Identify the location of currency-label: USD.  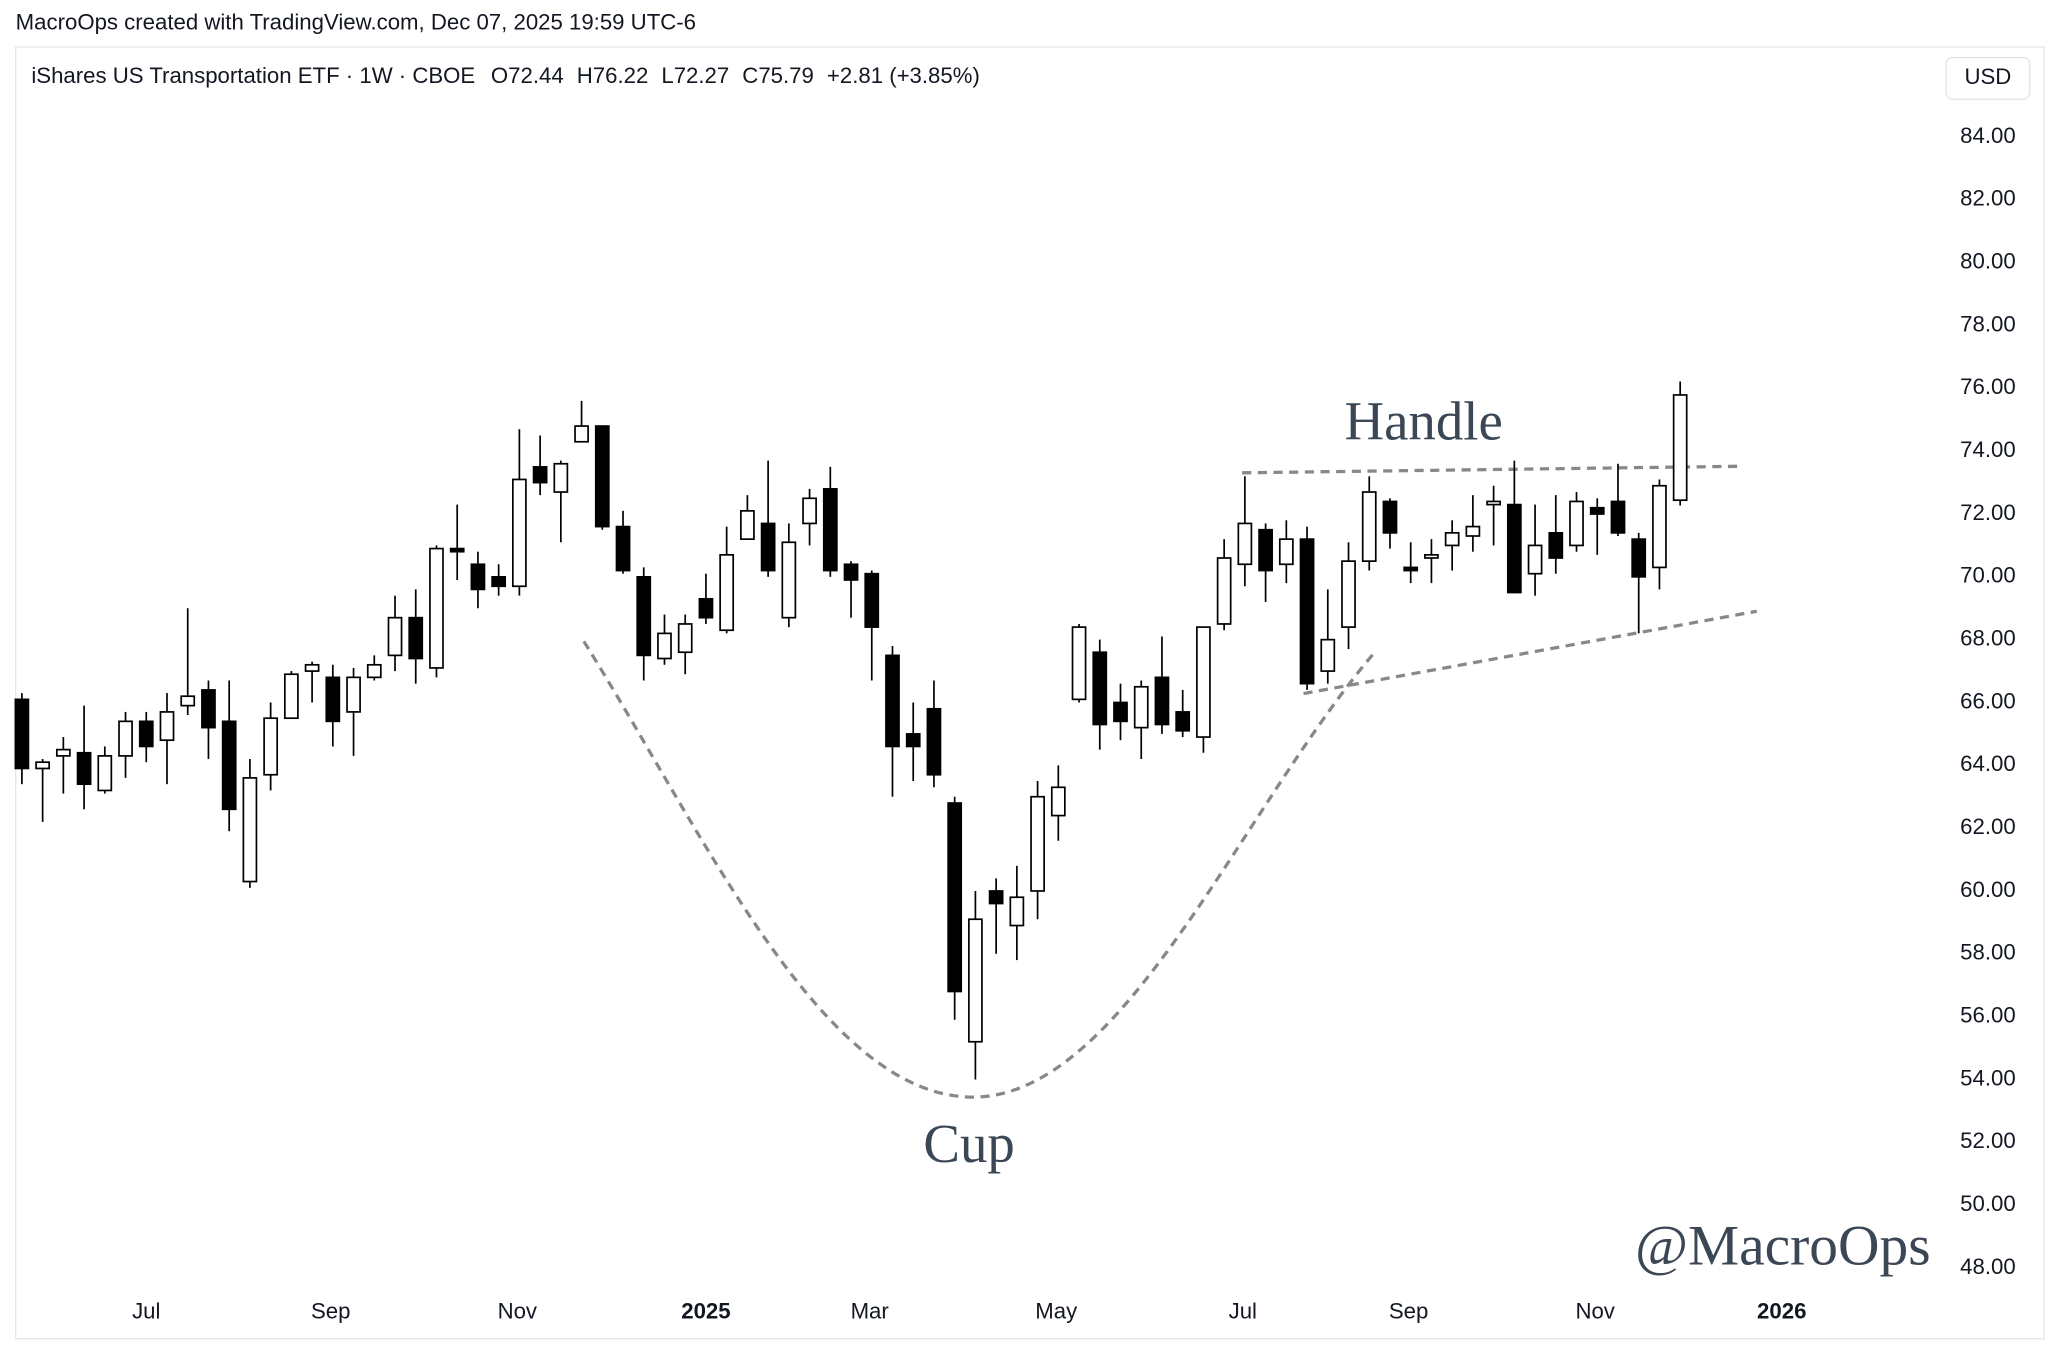
(1987, 76).